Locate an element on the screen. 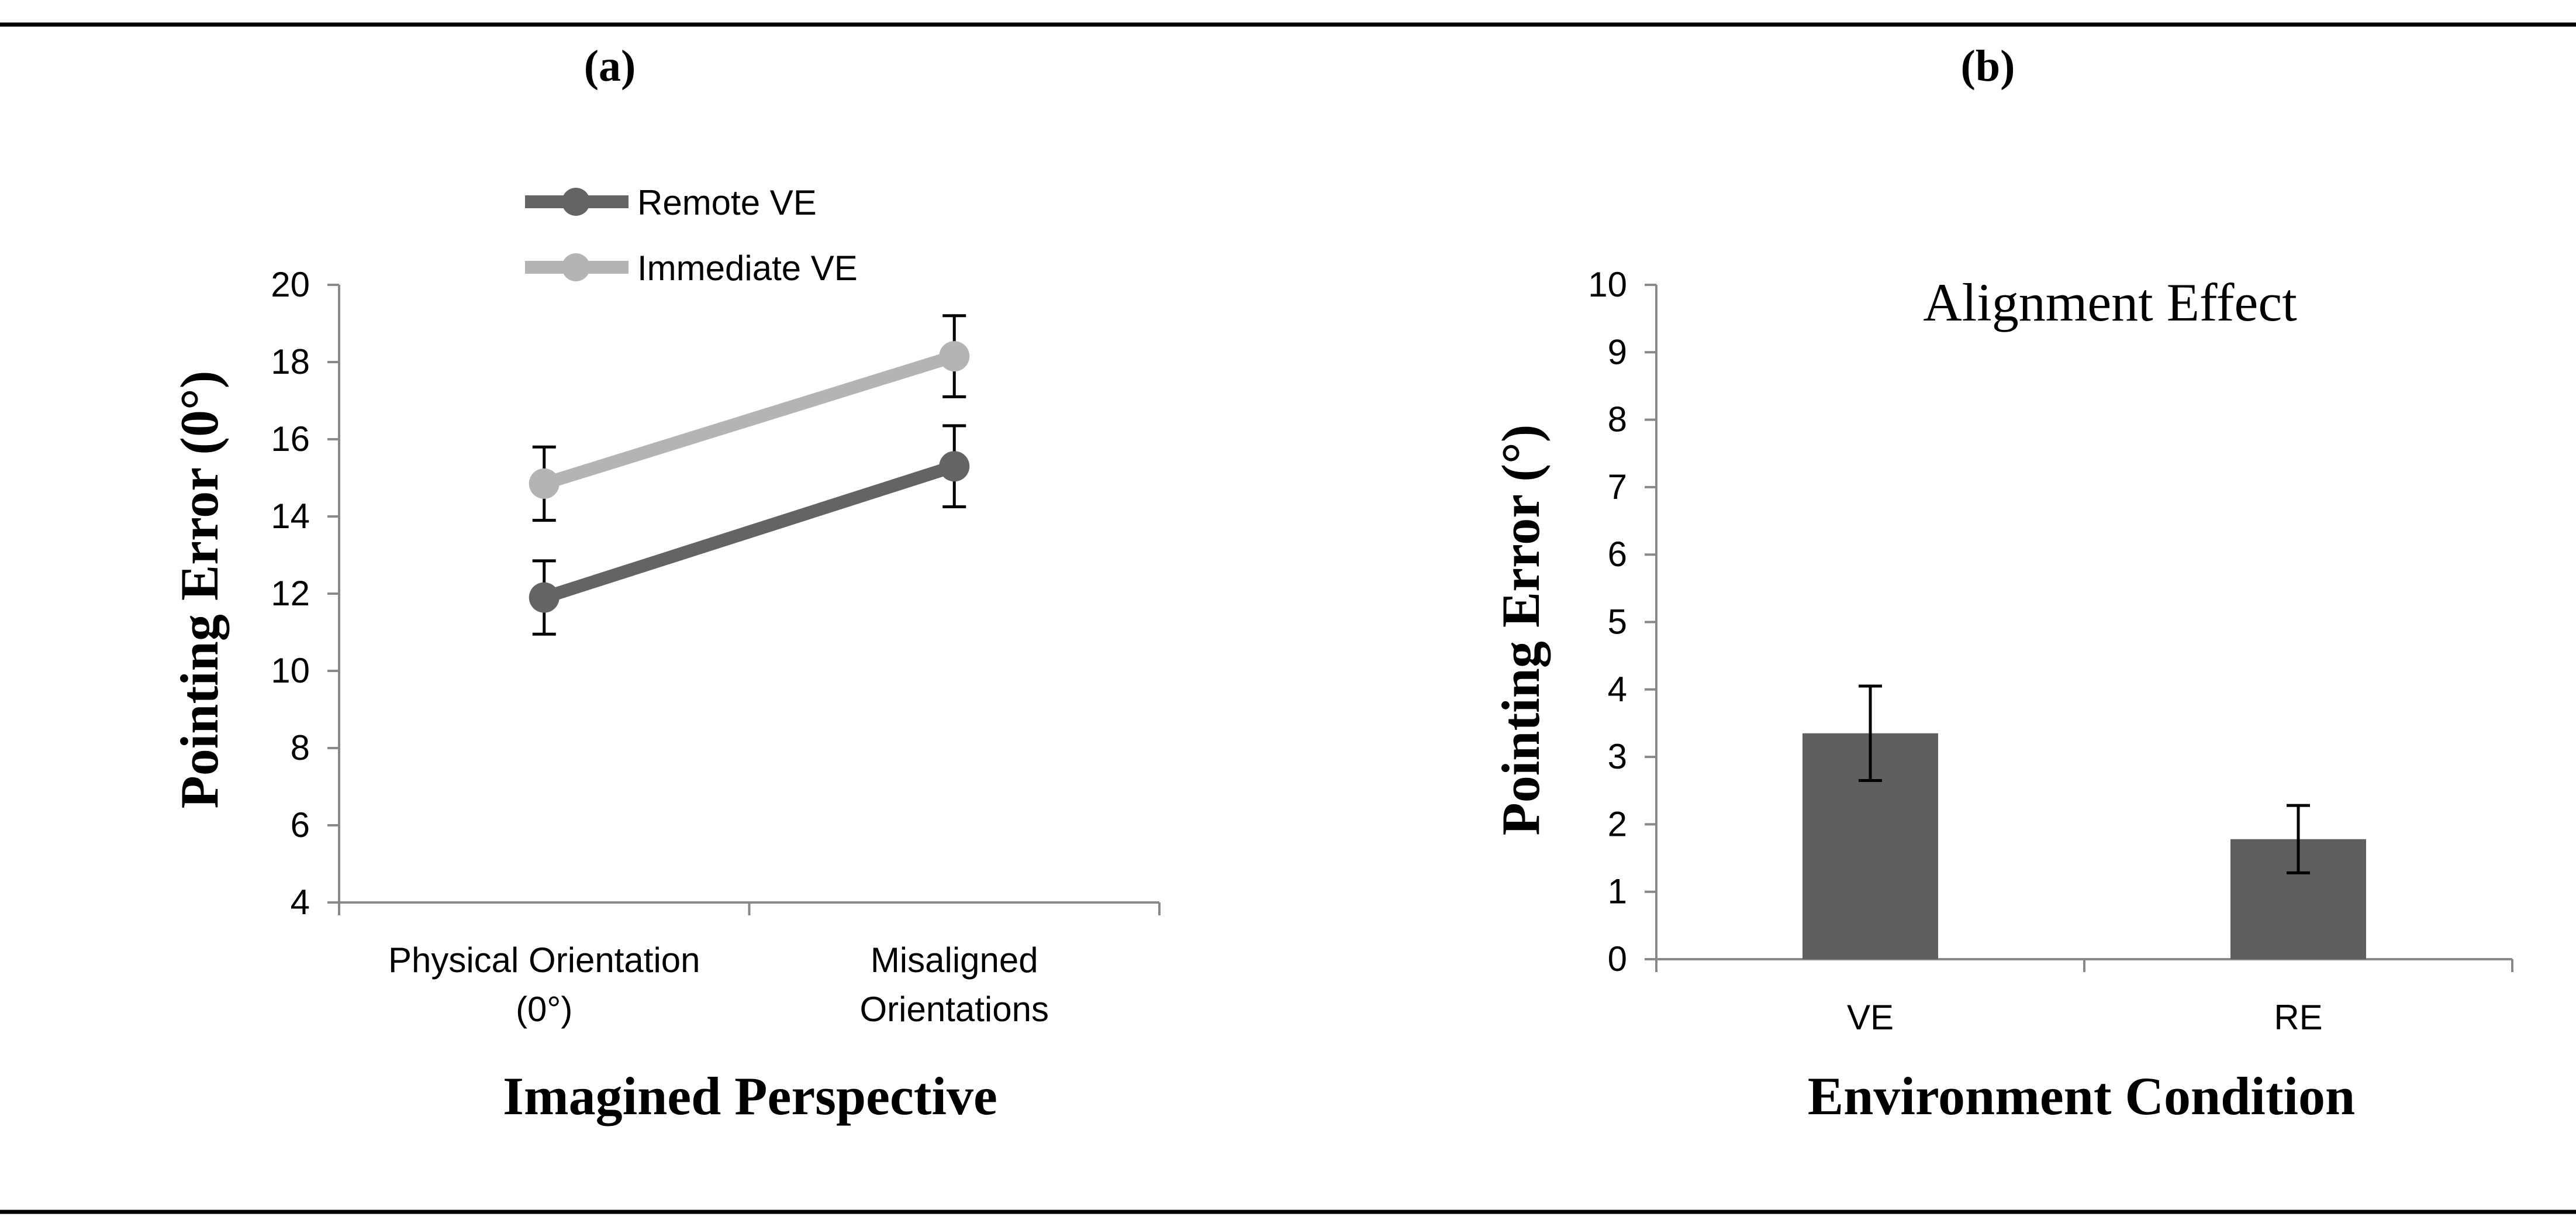  legend-label: Immediate VE is located at coordinates (748, 268).